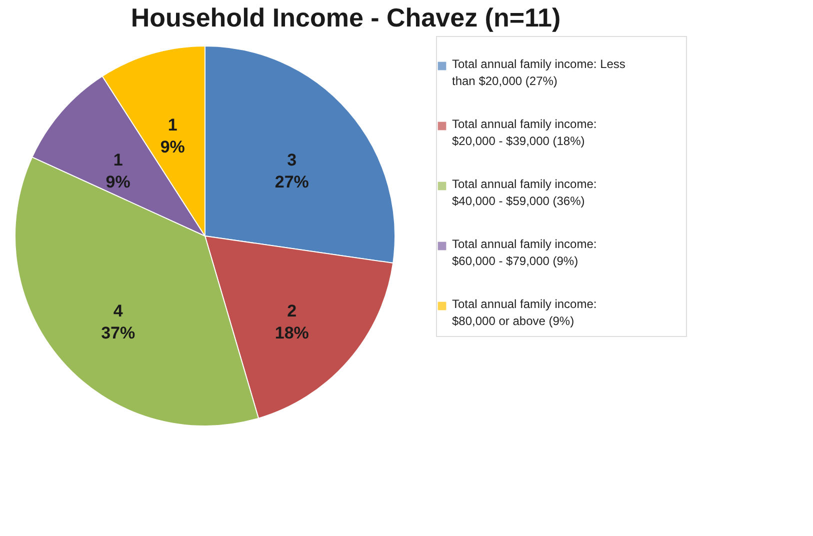 Image resolution: width=813 pixels, height=536 pixels. I want to click on legend-label: Total annual family income: $80,000 or above (9%), so click(524, 312).